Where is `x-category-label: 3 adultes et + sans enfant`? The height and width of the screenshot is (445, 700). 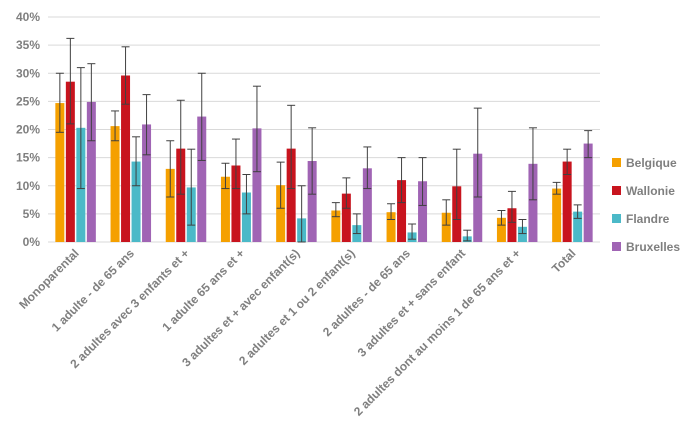
x-category-label: 3 adultes et + sans enfant is located at coordinates (411, 302).